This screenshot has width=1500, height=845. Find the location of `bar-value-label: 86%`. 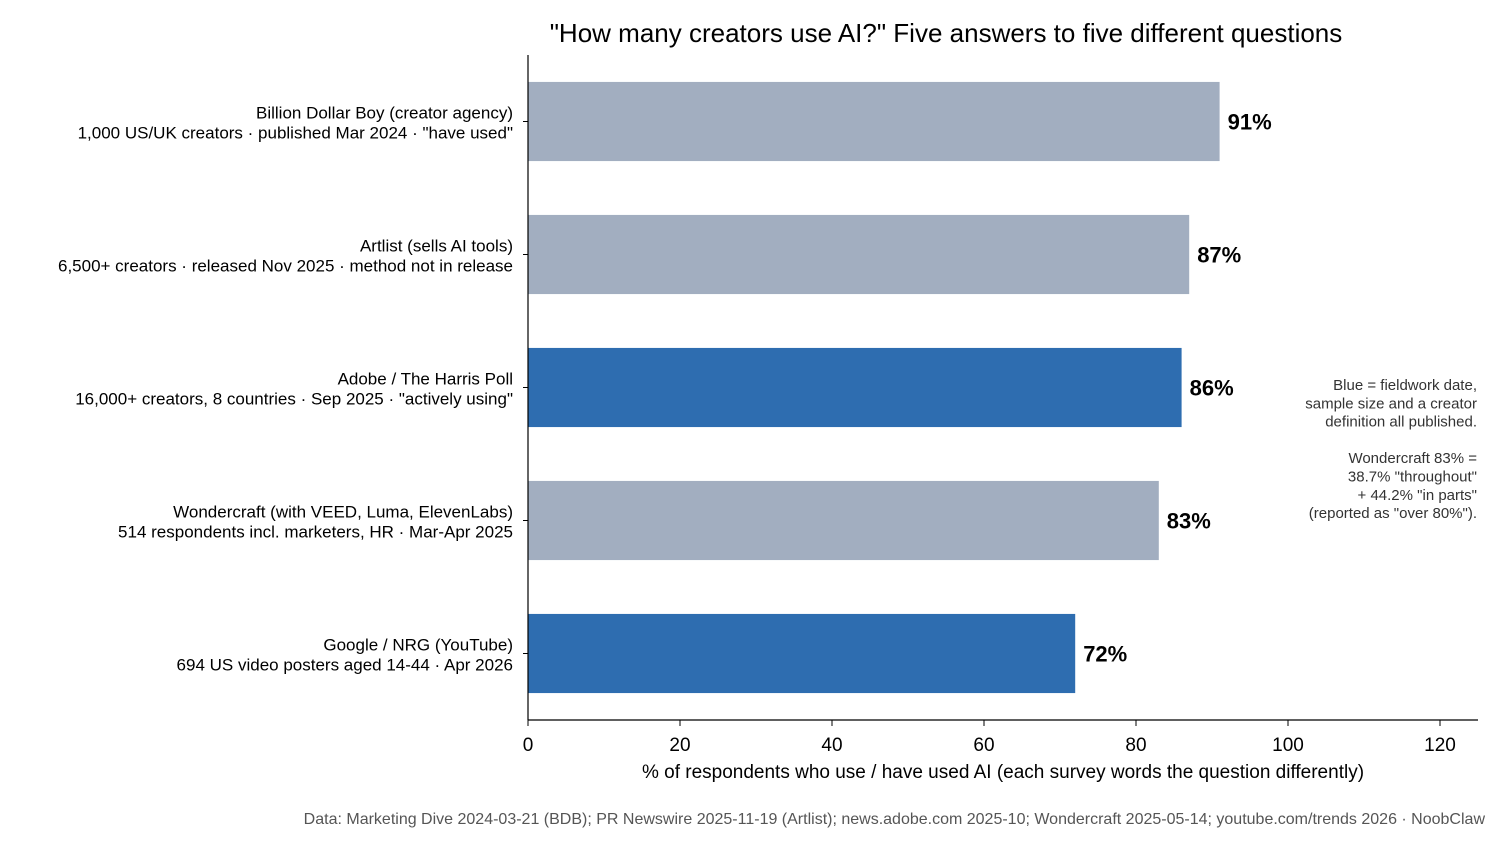

bar-value-label: 86% is located at coordinates (1212, 388).